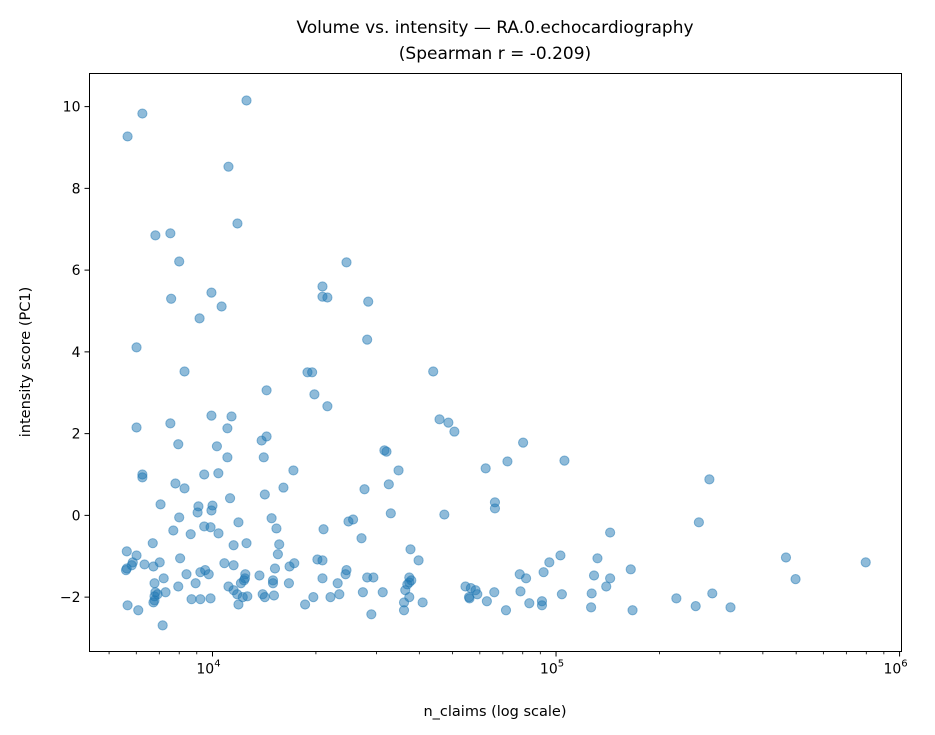 The image size is (935, 735). I want to click on y-tick-label: 0, so click(76, 516).